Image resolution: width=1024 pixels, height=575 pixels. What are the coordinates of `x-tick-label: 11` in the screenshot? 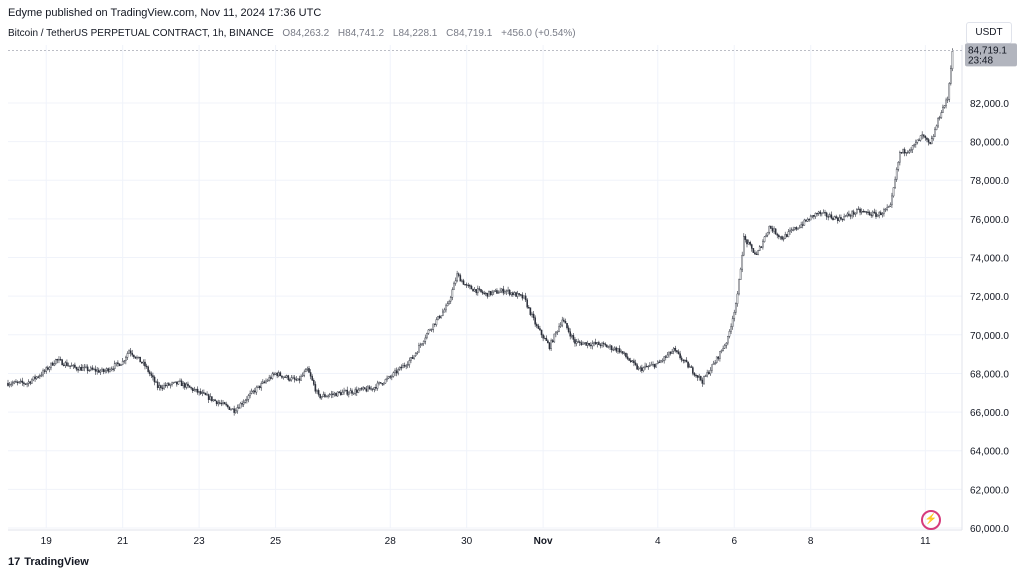 It's located at (925, 541).